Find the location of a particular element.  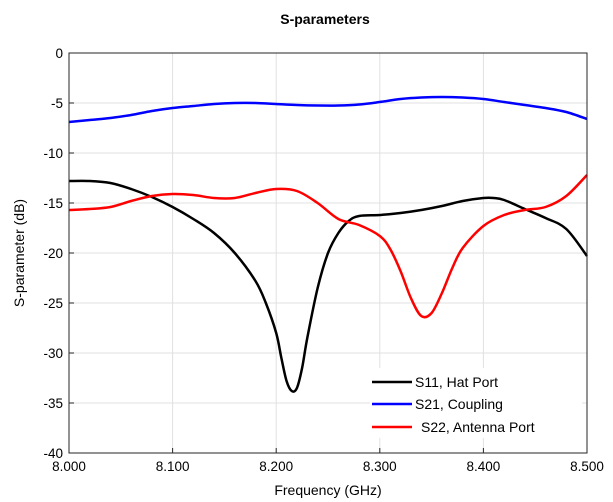

y-tick-label: -15 is located at coordinates (53, 203).